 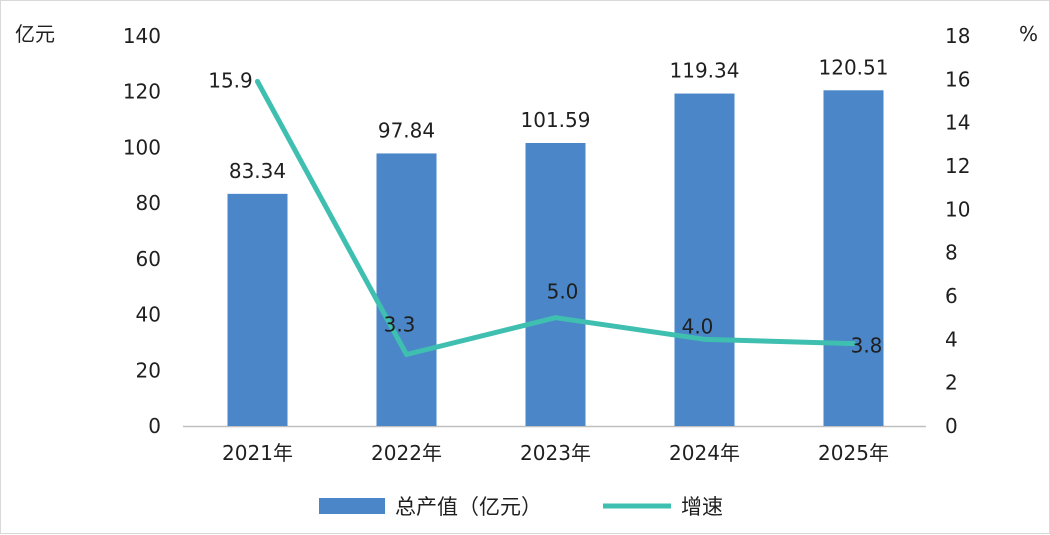 I want to click on bar-data-label: 101.59, so click(x=556, y=120).